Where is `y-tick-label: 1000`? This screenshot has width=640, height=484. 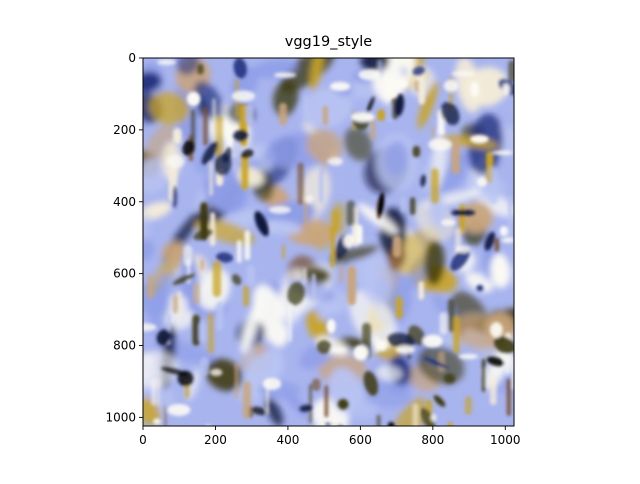
y-tick-label: 1000 is located at coordinates (120, 417).